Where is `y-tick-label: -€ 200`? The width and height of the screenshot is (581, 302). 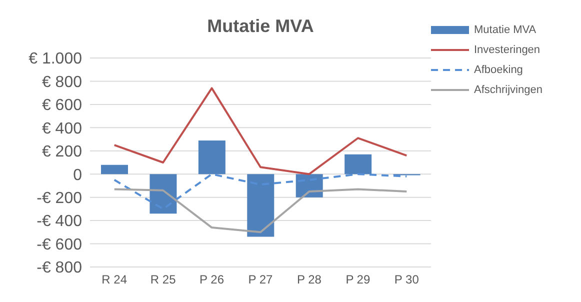 y-tick-label: -€ 200 is located at coordinates (59, 199).